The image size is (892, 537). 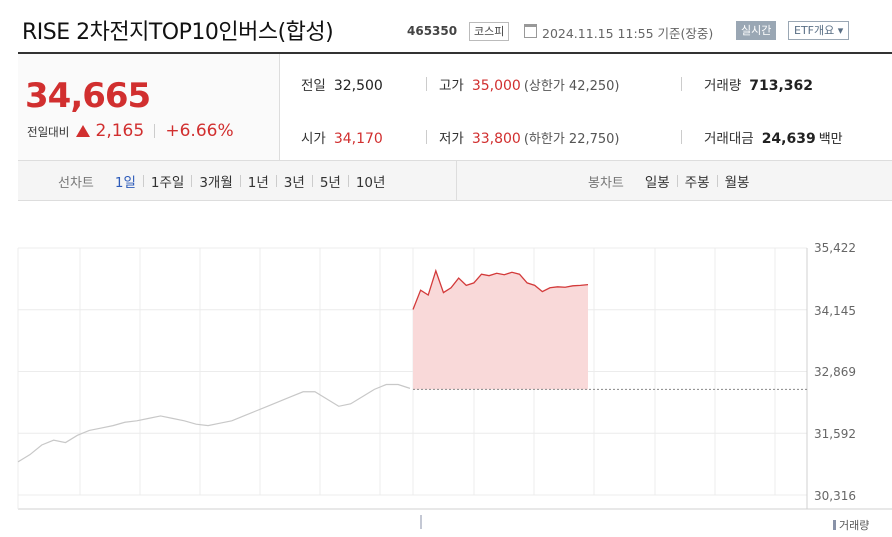 I want to click on tab-1w: 1주일, so click(x=167, y=183).